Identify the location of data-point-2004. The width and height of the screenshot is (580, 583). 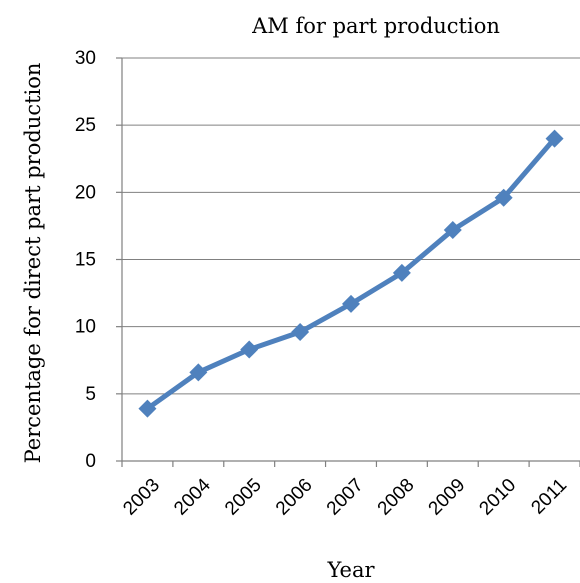
(198, 372).